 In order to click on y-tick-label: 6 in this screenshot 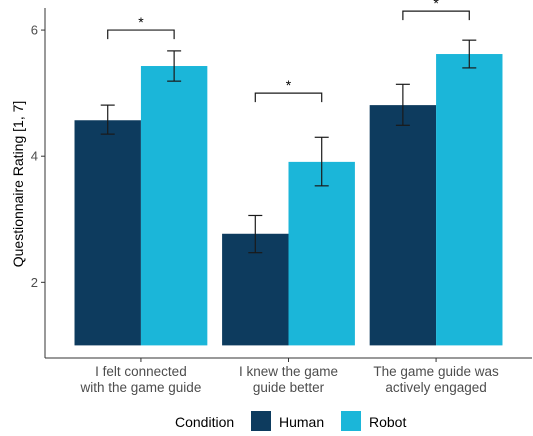, I will do `click(34, 30)`.